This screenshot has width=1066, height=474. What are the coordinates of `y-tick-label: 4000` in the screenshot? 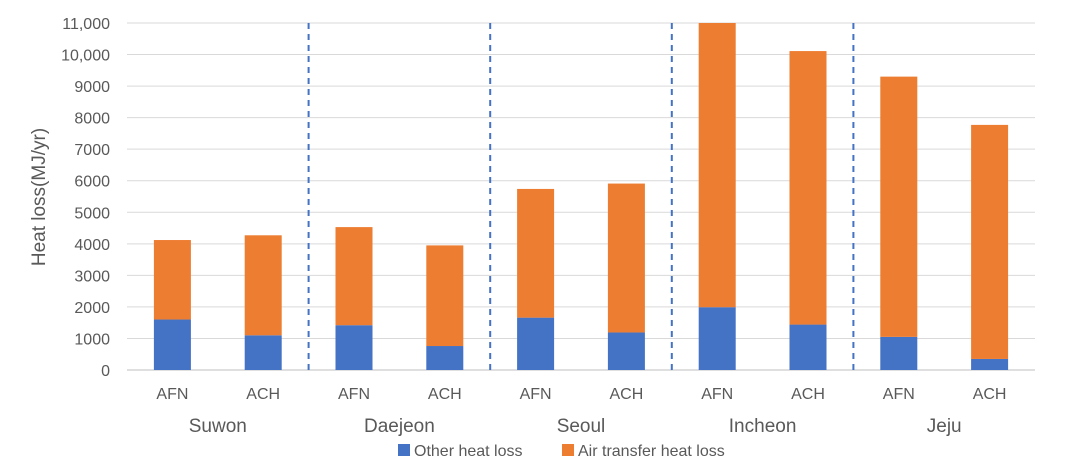 It's located at (92, 245).